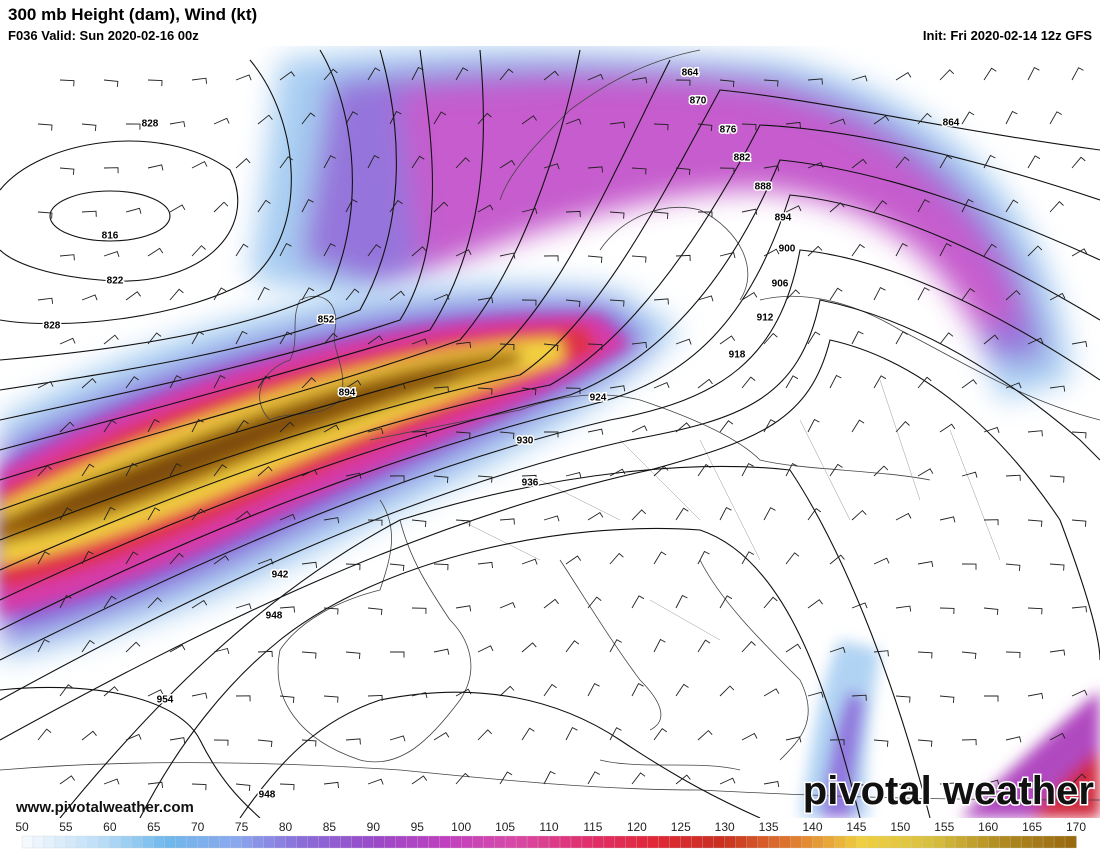 Image resolution: width=1100 pixels, height=850 pixels. What do you see at coordinates (787, 249) in the screenshot?
I see `contour-label: 900` at bounding box center [787, 249].